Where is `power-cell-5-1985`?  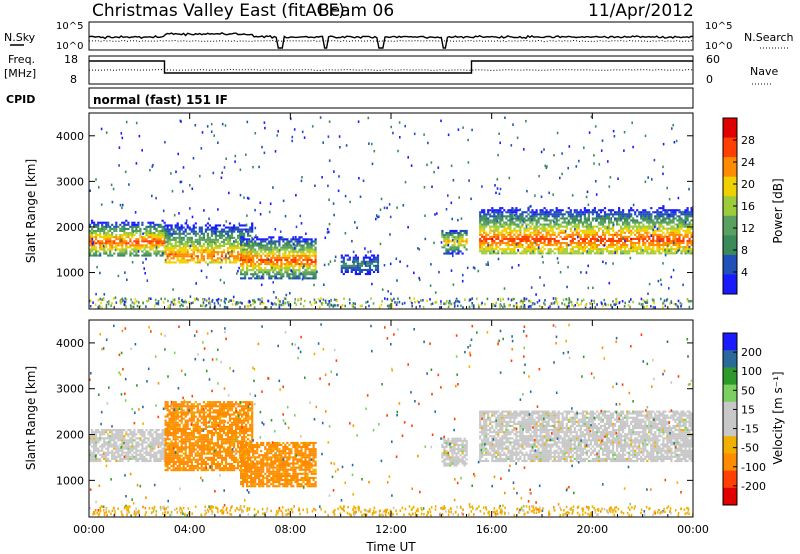
power-cell-5-1985 is located at coordinates (494, 214).